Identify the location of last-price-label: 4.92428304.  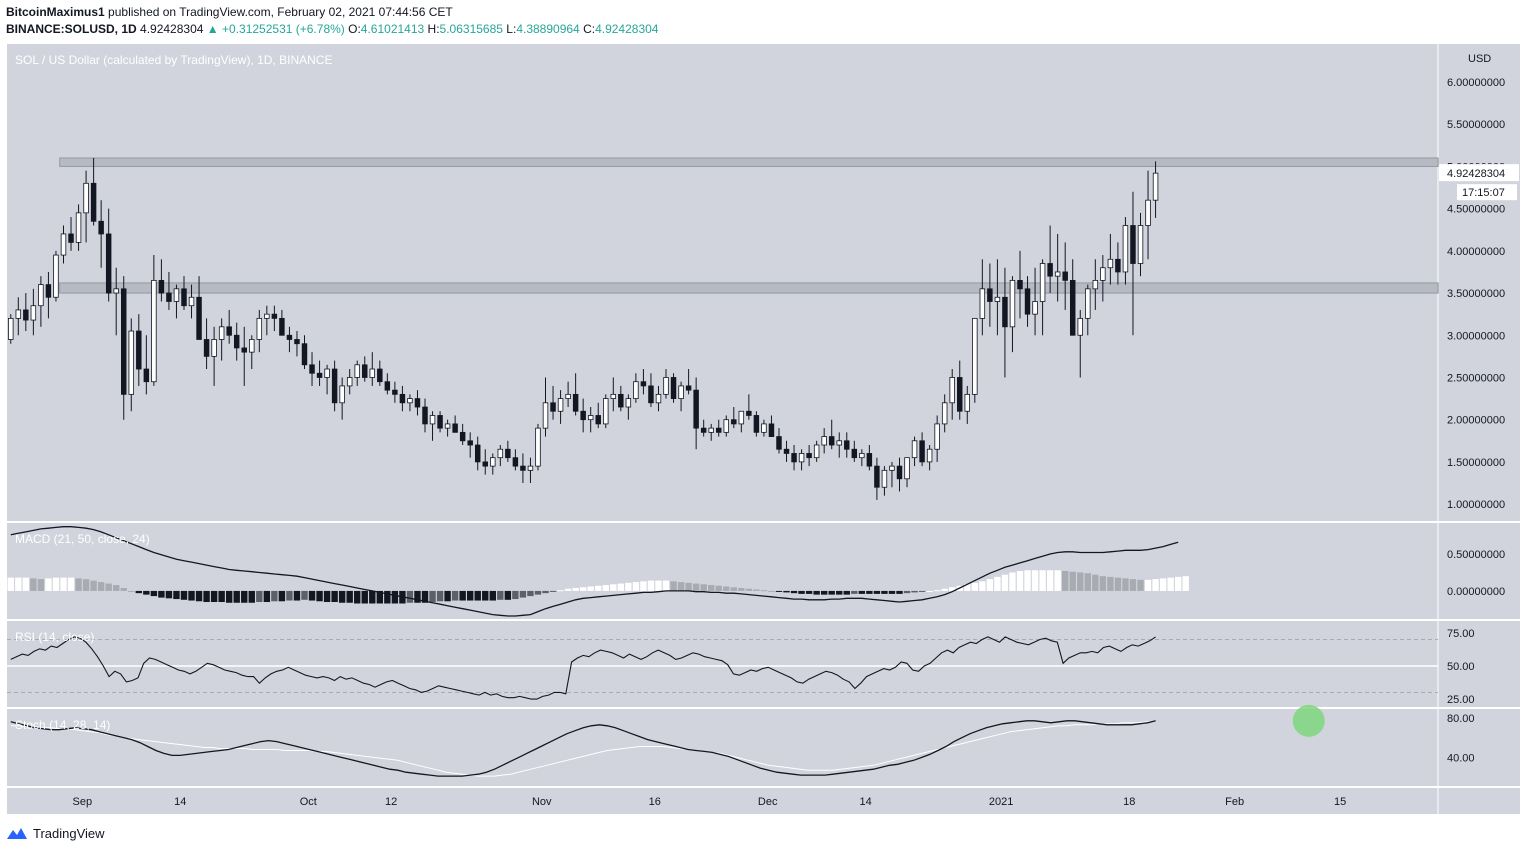
(1476, 174).